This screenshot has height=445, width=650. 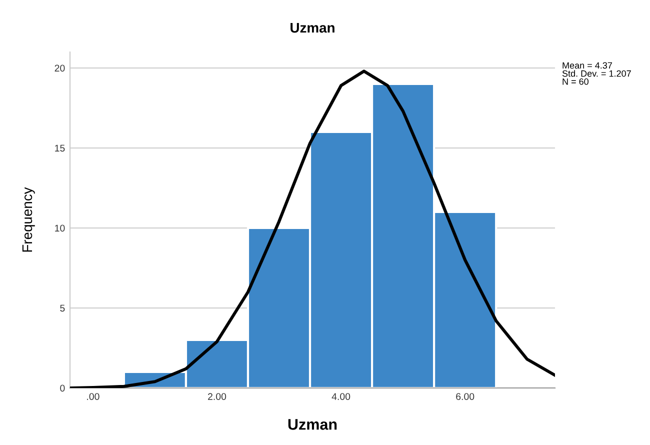 I want to click on y-tick-label: 5, so click(x=62, y=308).